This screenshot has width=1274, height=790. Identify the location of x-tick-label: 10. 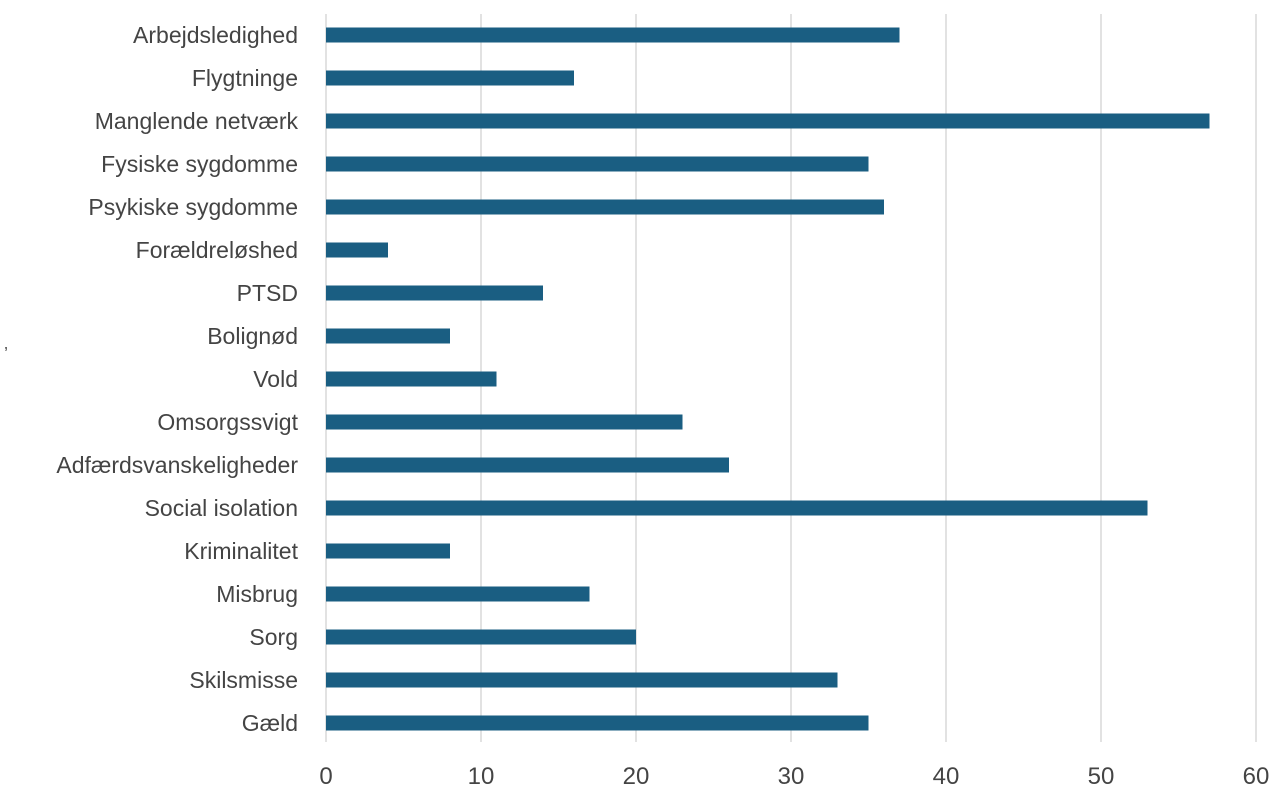
(481, 776).